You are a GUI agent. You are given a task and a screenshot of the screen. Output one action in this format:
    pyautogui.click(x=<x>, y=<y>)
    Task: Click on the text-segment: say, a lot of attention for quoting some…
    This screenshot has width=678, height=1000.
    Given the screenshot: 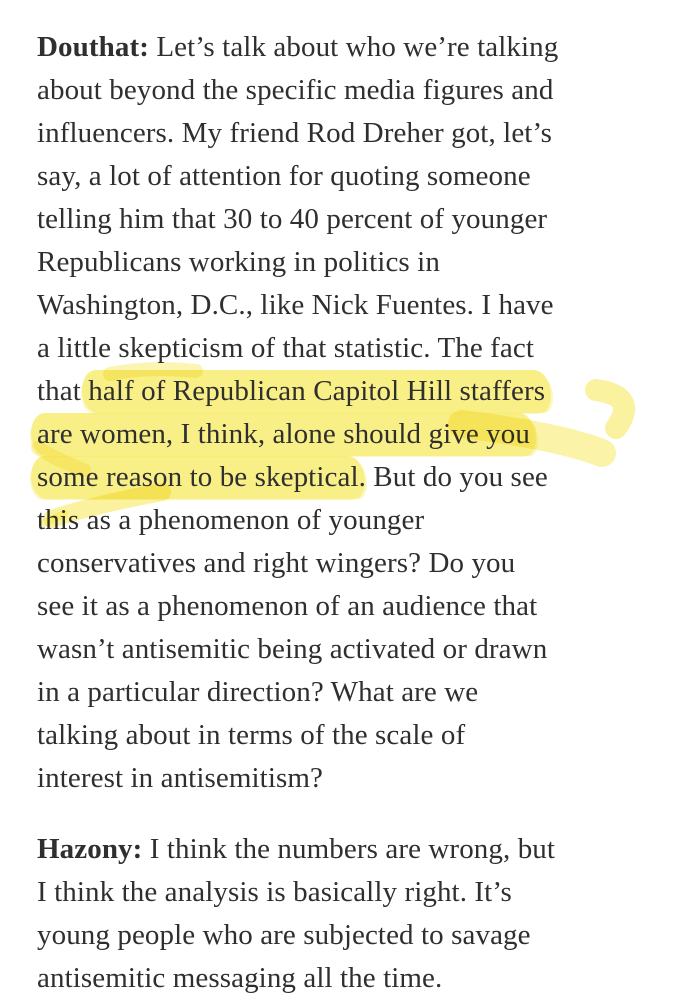 What is the action you would take?
    pyautogui.click(x=284, y=176)
    